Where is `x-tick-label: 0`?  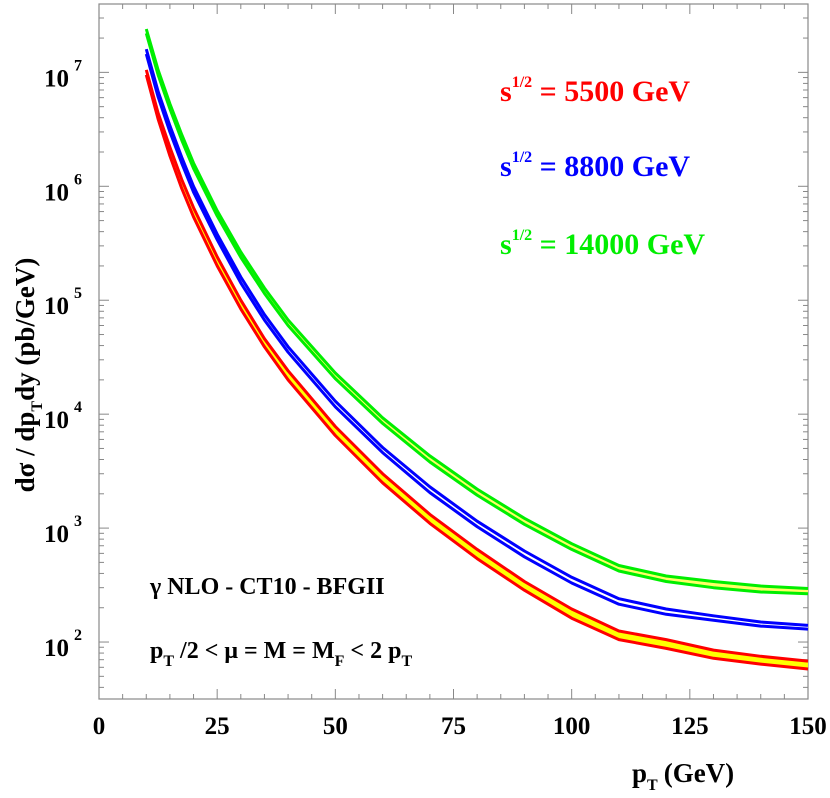 x-tick-label: 0 is located at coordinates (99, 726).